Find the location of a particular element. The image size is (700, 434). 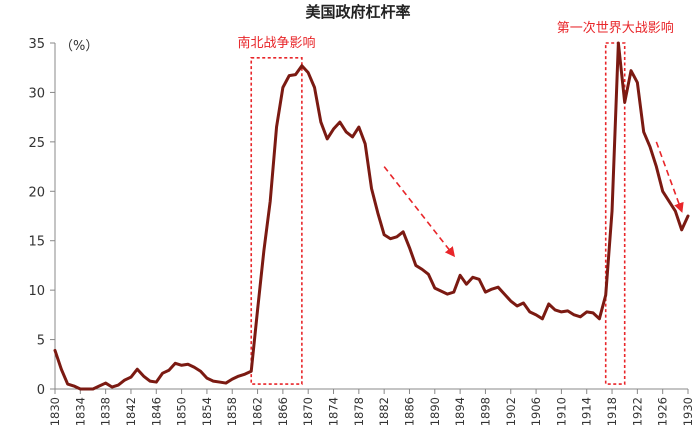

x-tick-label: 1914 is located at coordinates (587, 411).